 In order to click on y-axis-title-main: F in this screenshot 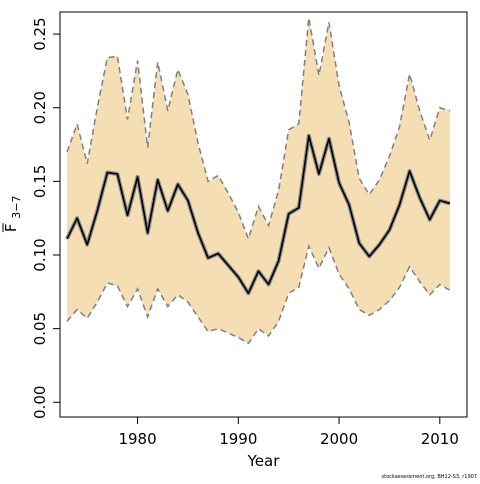, I will do `click(11, 228)`.